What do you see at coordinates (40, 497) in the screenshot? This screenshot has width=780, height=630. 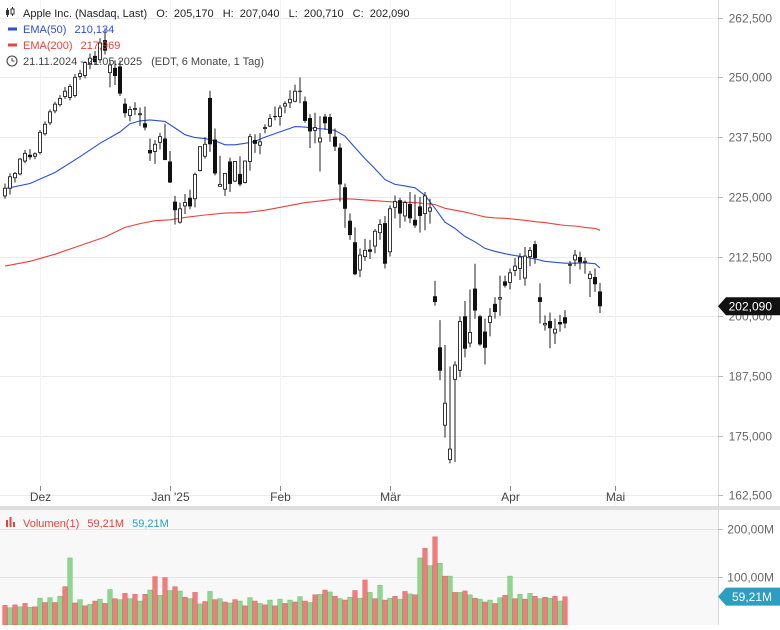 I see `time-tick-label: Dez` at bounding box center [40, 497].